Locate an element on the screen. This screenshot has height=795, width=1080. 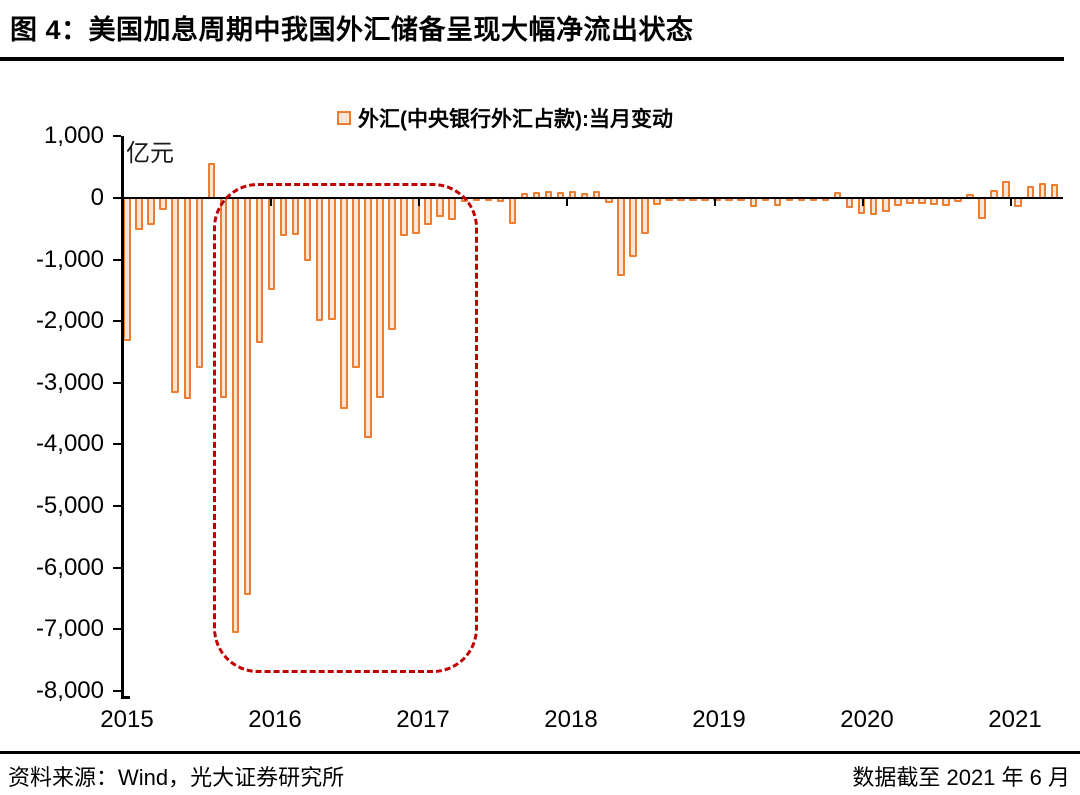
x-tick-2019 is located at coordinates (715, 202).